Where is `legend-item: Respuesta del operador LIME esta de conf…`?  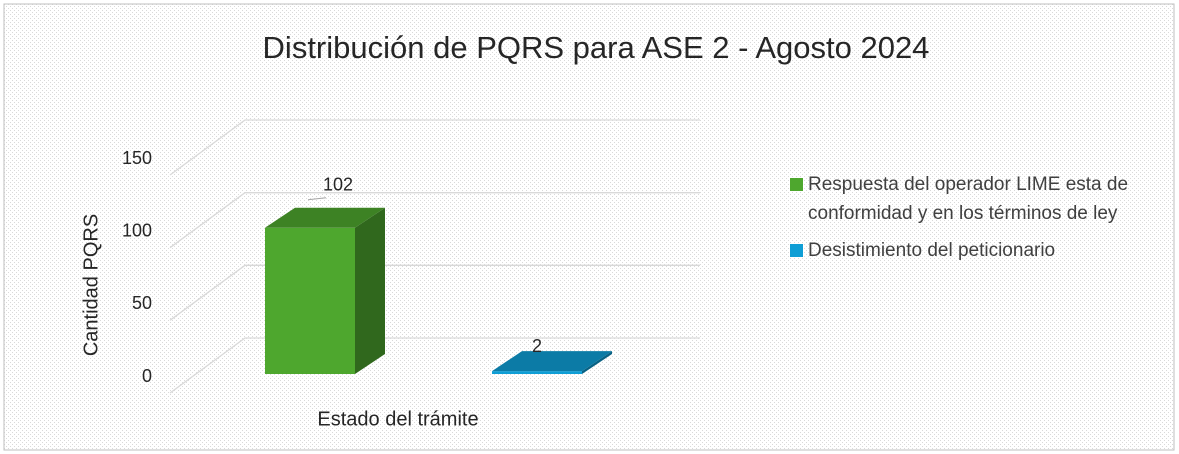 legend-item: Respuesta del operador LIME esta de conf… is located at coordinates (975, 199).